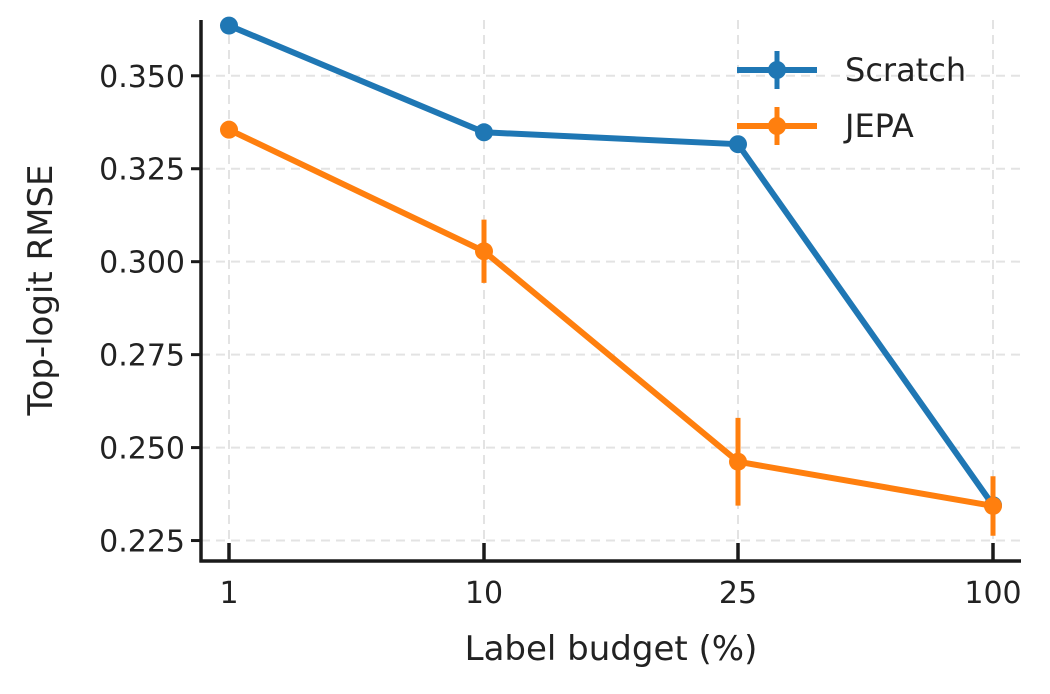  I want to click on y-tick-label: 0.300, so click(142, 263).